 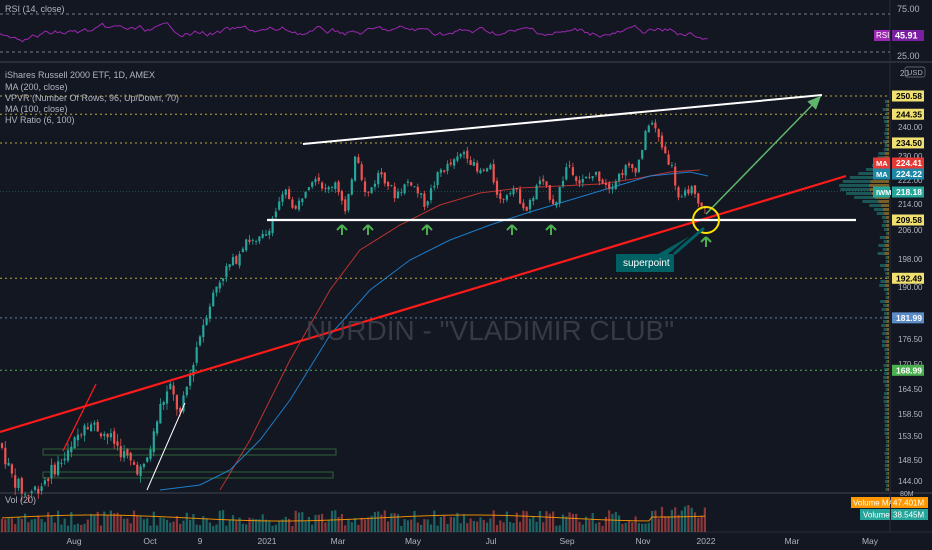 I want to click on legend-ma200: MA (200, close), so click(x=36, y=87).